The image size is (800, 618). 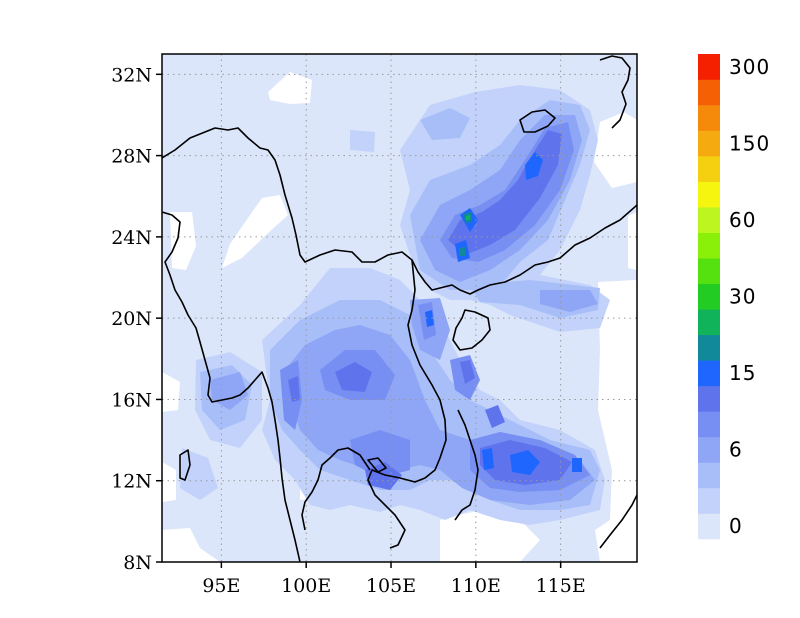 I want to click on lon-tick-label: 115E, so click(x=561, y=586).